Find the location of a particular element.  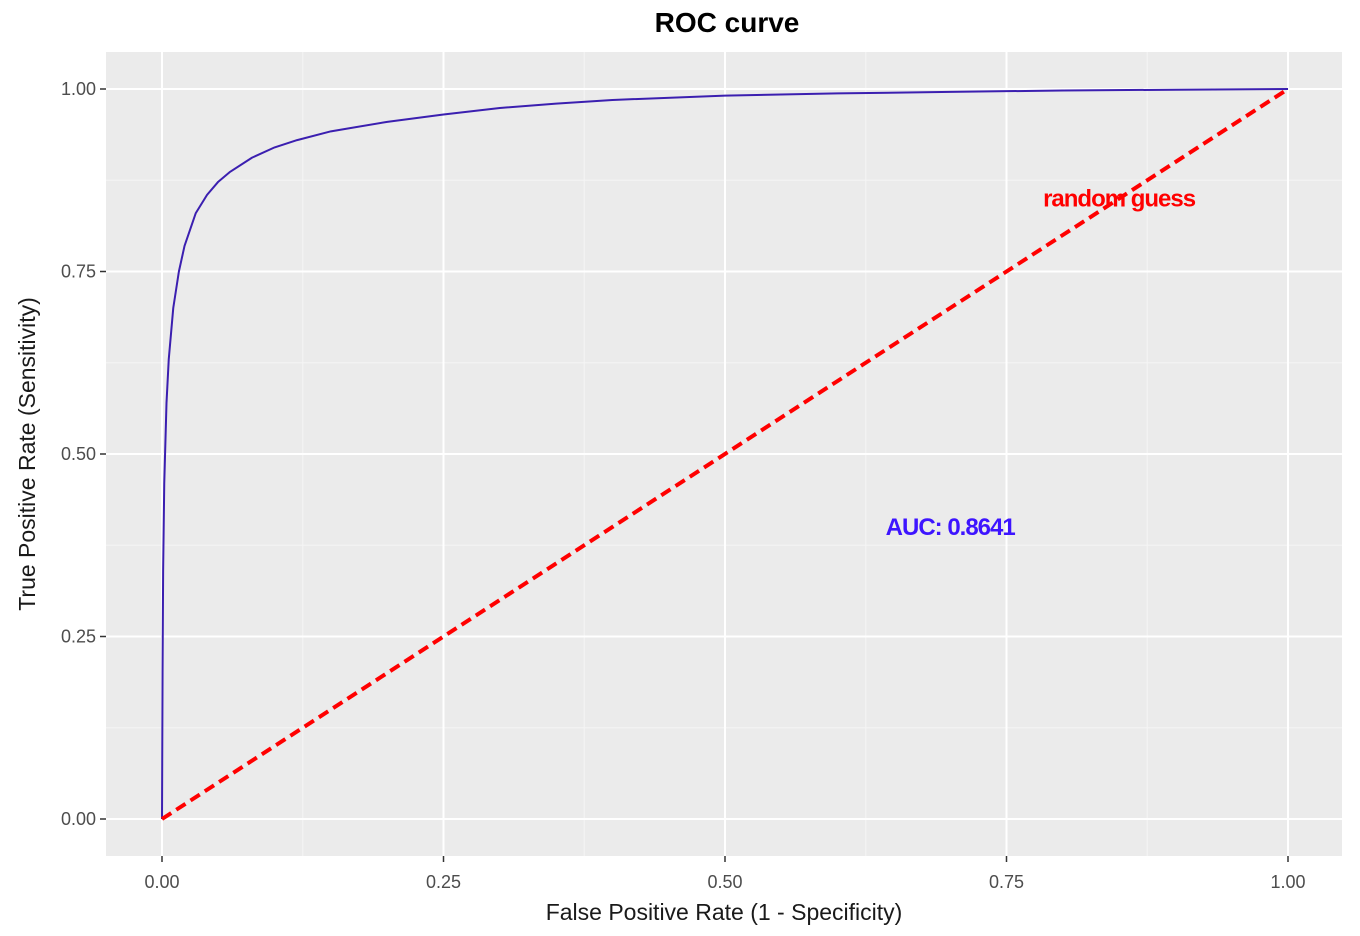

chart-title: ROC curve is located at coordinates (727, 22).